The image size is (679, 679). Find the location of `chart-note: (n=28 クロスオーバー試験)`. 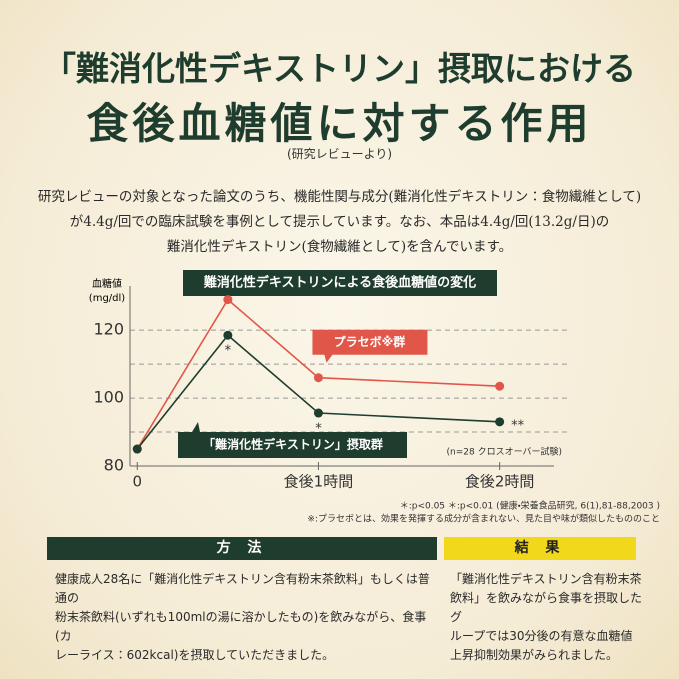

chart-note: (n=28 クロスオーバー試験) is located at coordinates (505, 452).